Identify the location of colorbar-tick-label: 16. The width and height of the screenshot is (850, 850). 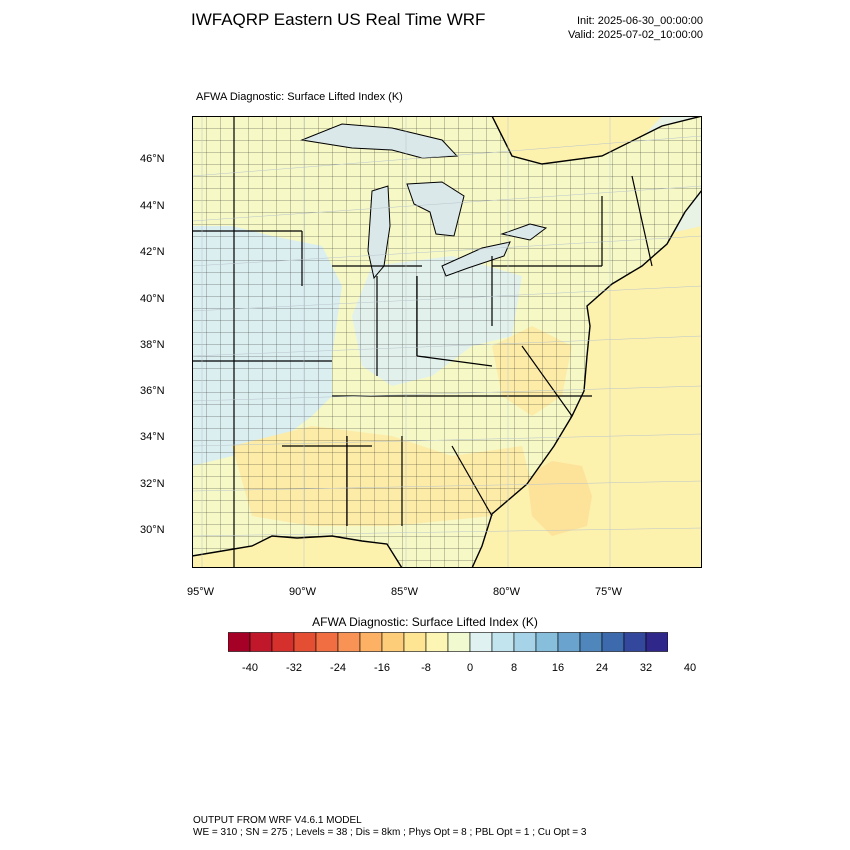
(558, 668).